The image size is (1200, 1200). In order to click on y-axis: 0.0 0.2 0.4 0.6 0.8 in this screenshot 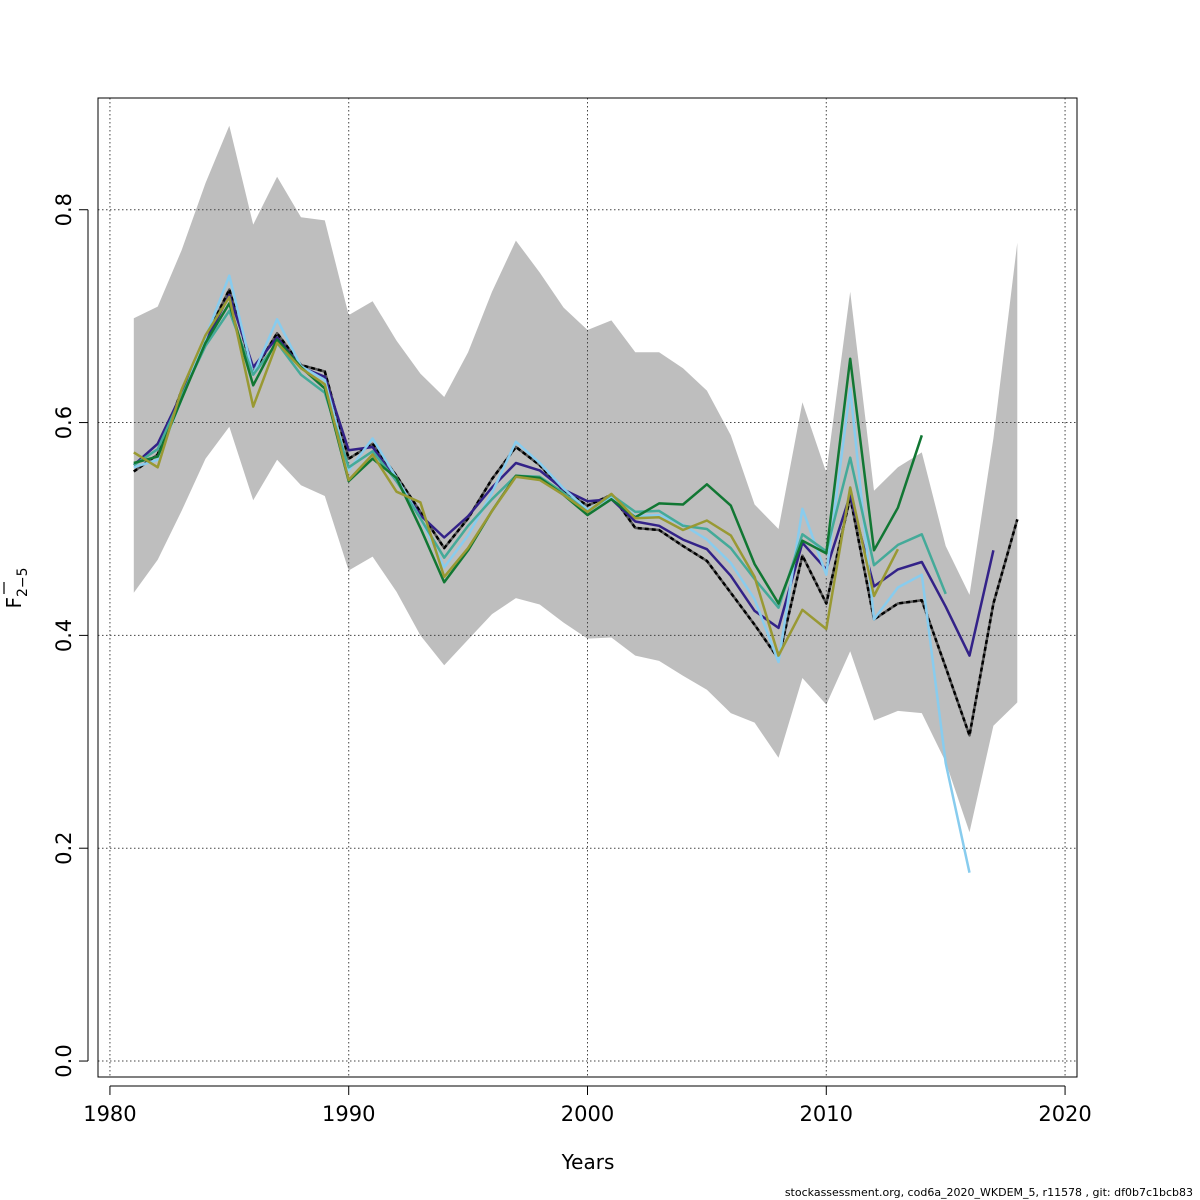, I will do `click(70, 635)`.